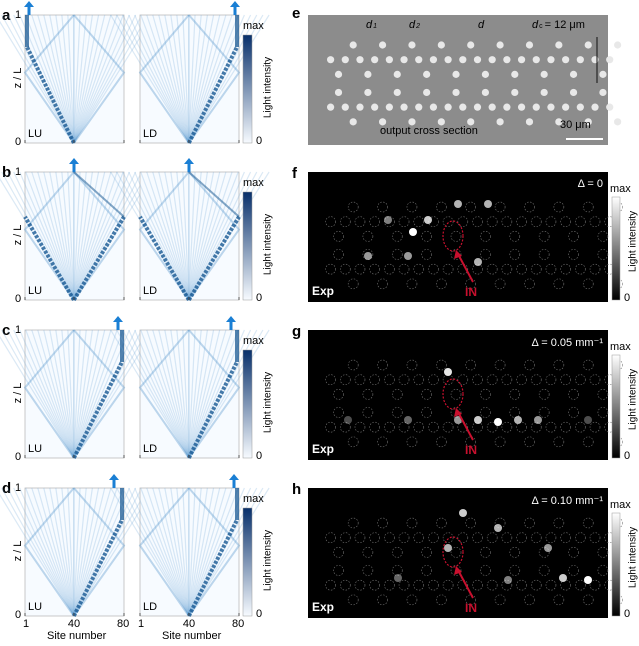 The width and height of the screenshot is (639, 646). I want to click on lattice-tag-LD: LD, so click(150, 607).